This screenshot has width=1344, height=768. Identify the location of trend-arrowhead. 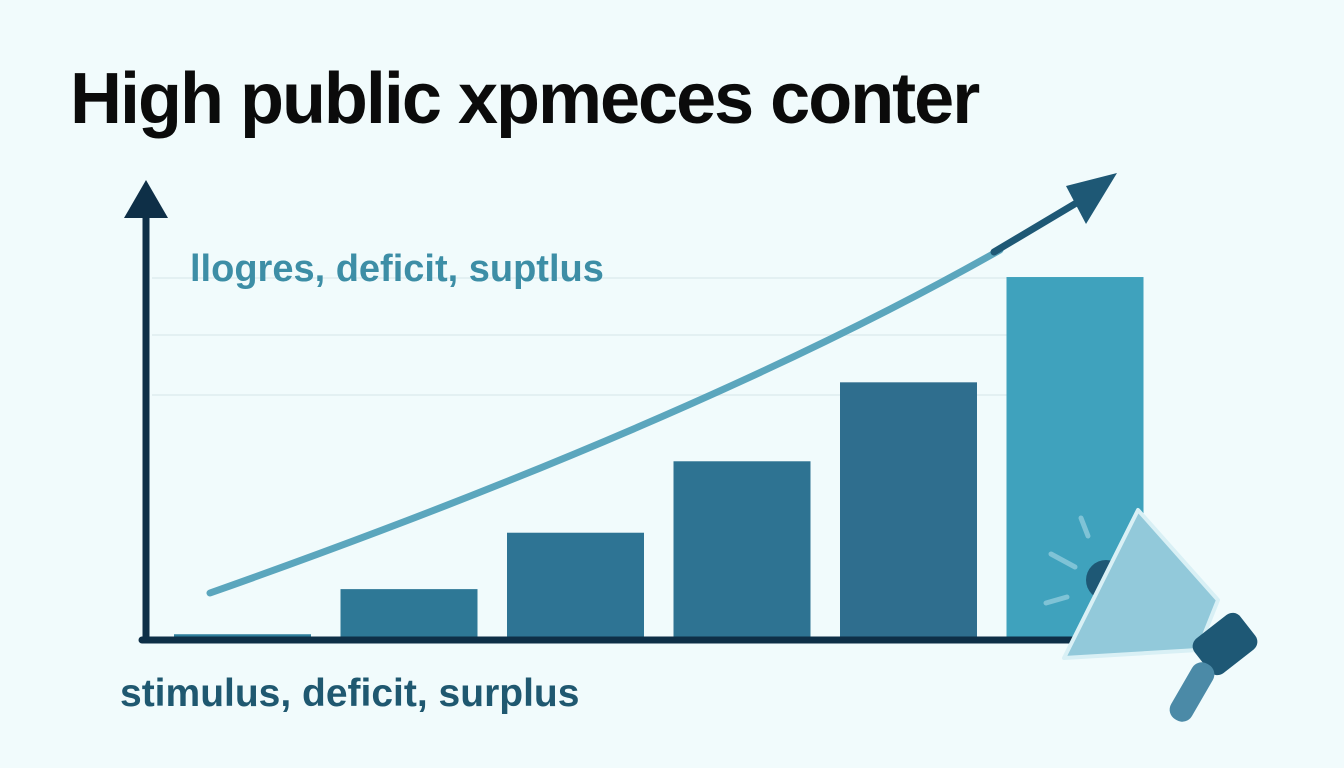
(1091, 198).